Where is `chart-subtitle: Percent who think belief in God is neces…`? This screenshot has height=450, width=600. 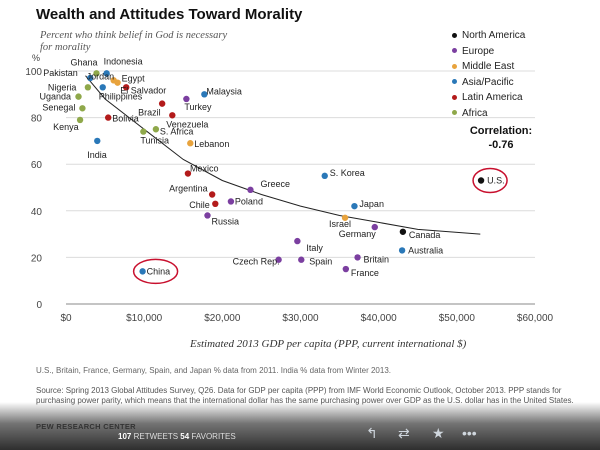
chart-subtitle: Percent who think belief in God is neces… is located at coordinates (134, 41).